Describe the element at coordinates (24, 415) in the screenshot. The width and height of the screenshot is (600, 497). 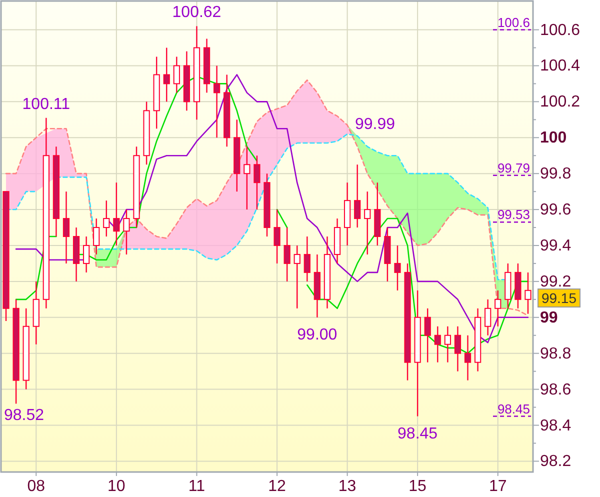
I see `annotation: 98.52` at that location.